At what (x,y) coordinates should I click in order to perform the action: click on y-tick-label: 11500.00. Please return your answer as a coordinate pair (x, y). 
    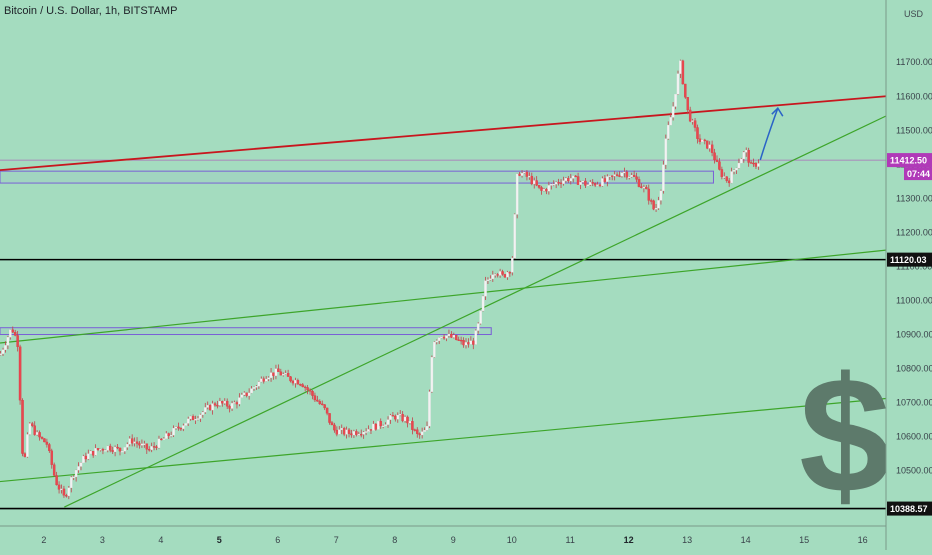
    Looking at the image, I should click on (914, 130).